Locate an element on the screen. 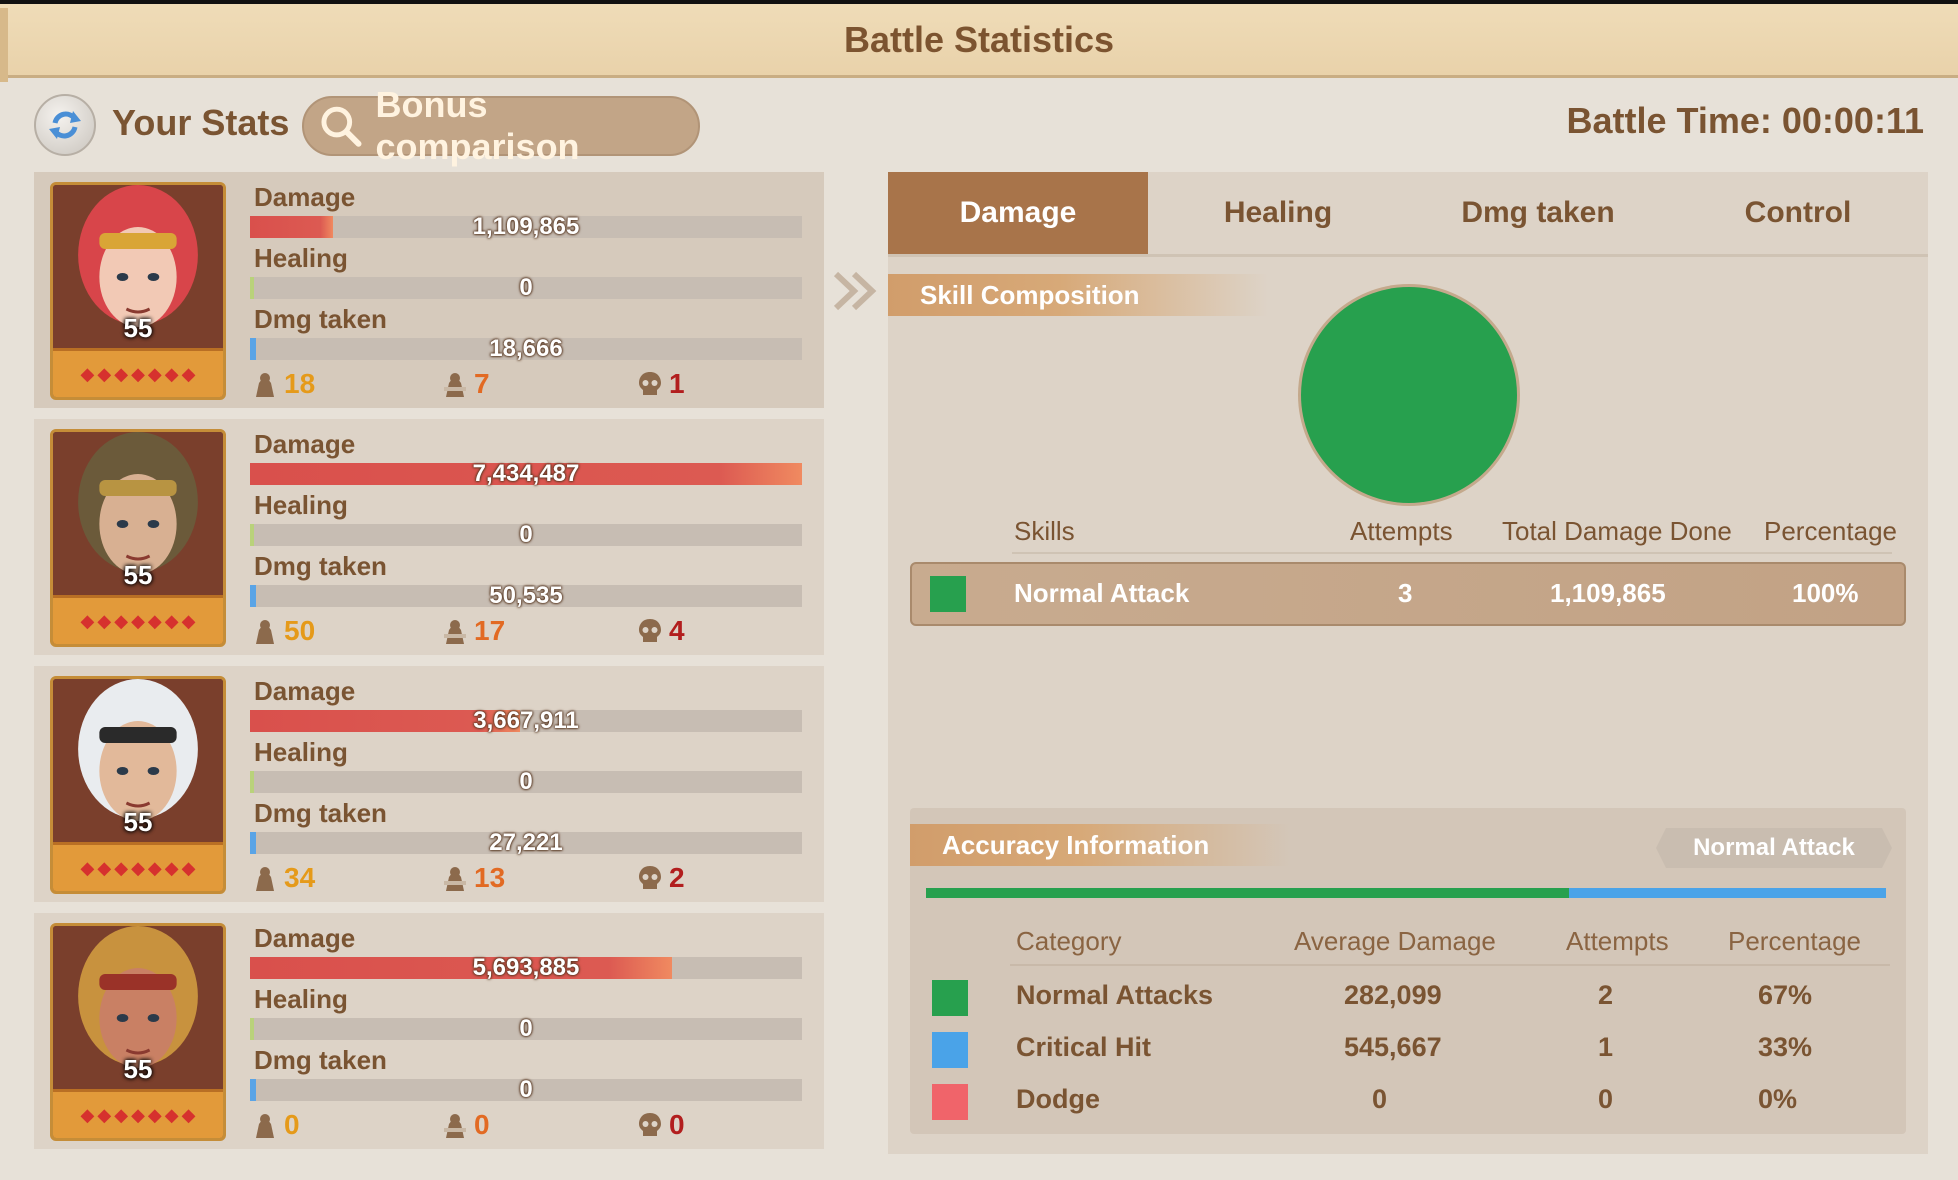  damage-value: 1,109,865 is located at coordinates (526, 226).